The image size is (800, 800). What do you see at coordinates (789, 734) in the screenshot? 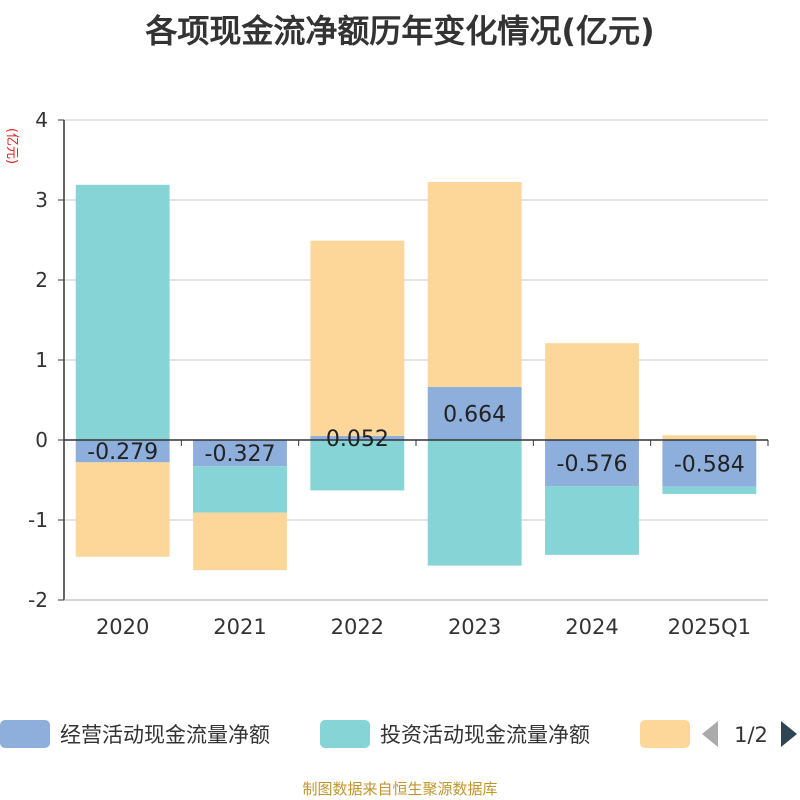
I see `legend-next-icon` at bounding box center [789, 734].